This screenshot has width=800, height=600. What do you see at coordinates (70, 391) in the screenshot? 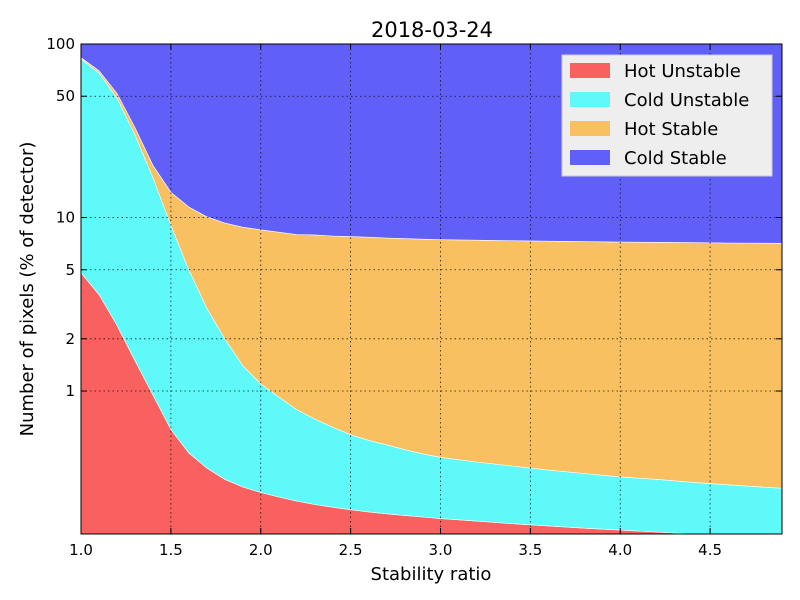
I see `y-tick-label: 1` at bounding box center [70, 391].